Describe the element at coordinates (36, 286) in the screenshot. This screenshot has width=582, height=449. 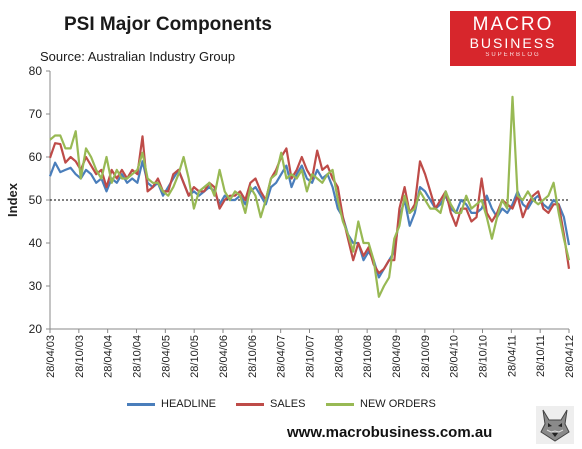
I see `y-tick-label: 30` at that location.